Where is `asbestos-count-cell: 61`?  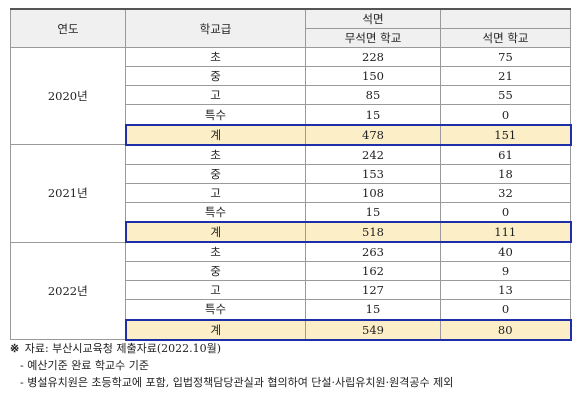
asbestos-count-cell: 61 is located at coordinates (505, 154).